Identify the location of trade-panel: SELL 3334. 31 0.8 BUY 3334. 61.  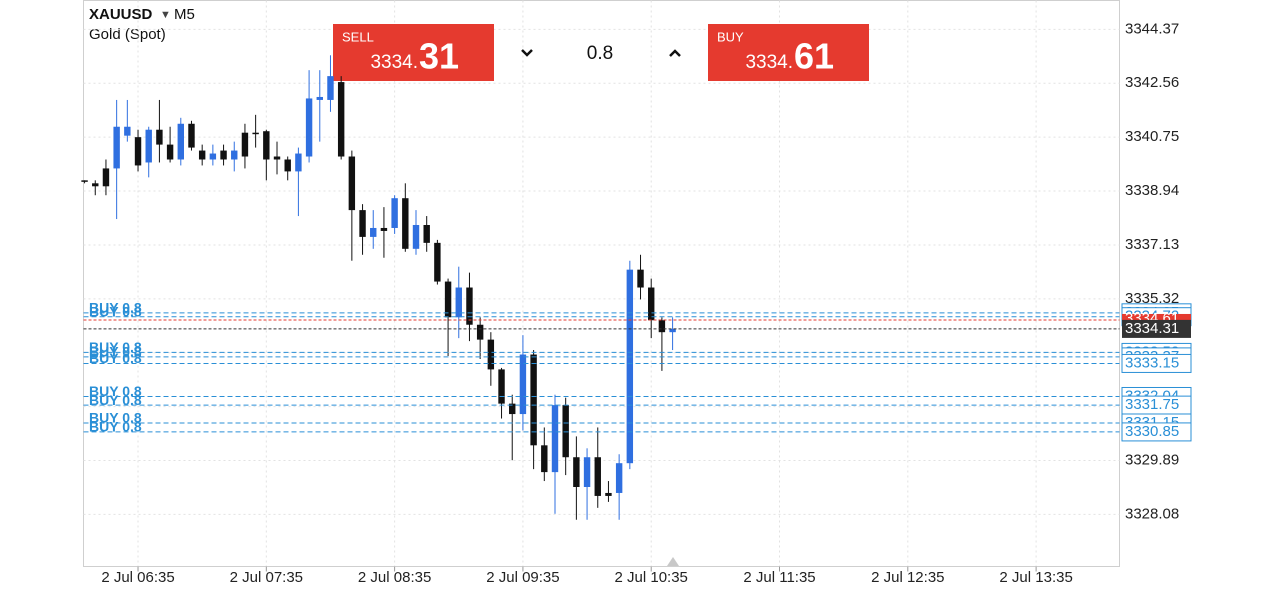
(601, 52).